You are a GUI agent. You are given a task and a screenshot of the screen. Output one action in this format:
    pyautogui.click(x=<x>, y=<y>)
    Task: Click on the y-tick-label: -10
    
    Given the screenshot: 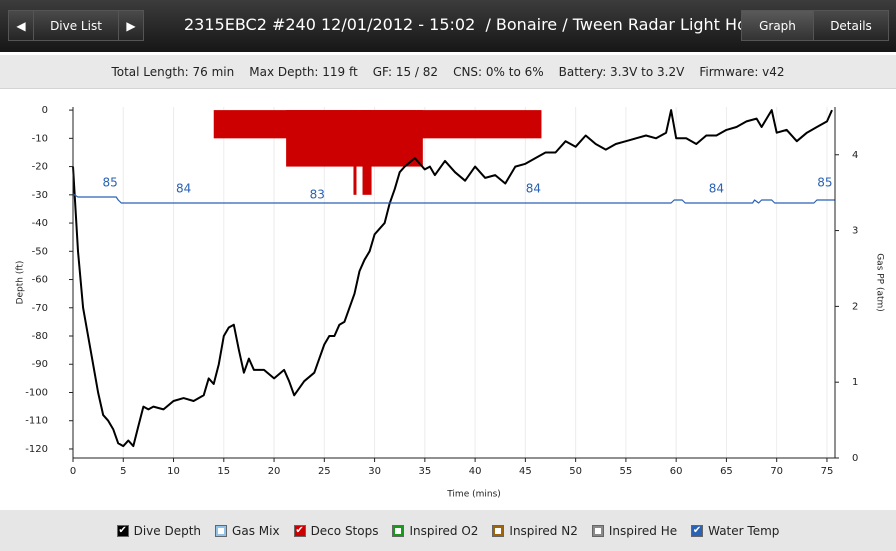 What is the action you would take?
    pyautogui.click(x=40, y=138)
    